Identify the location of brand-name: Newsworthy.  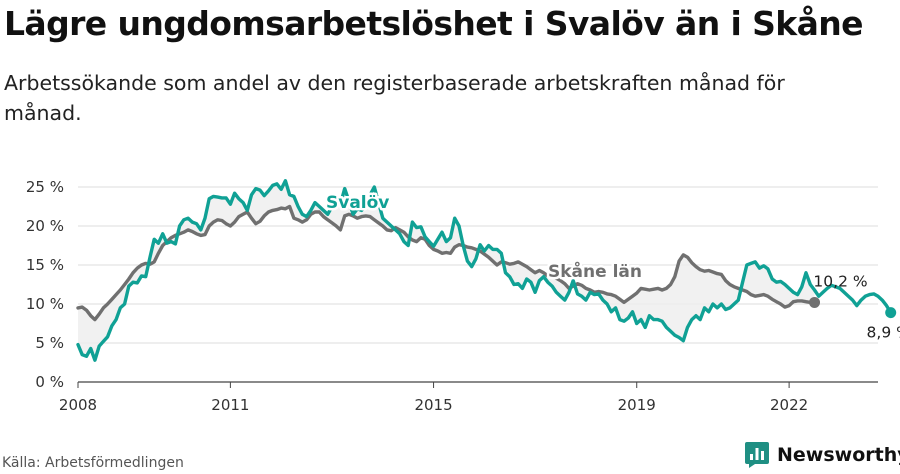
(838, 455).